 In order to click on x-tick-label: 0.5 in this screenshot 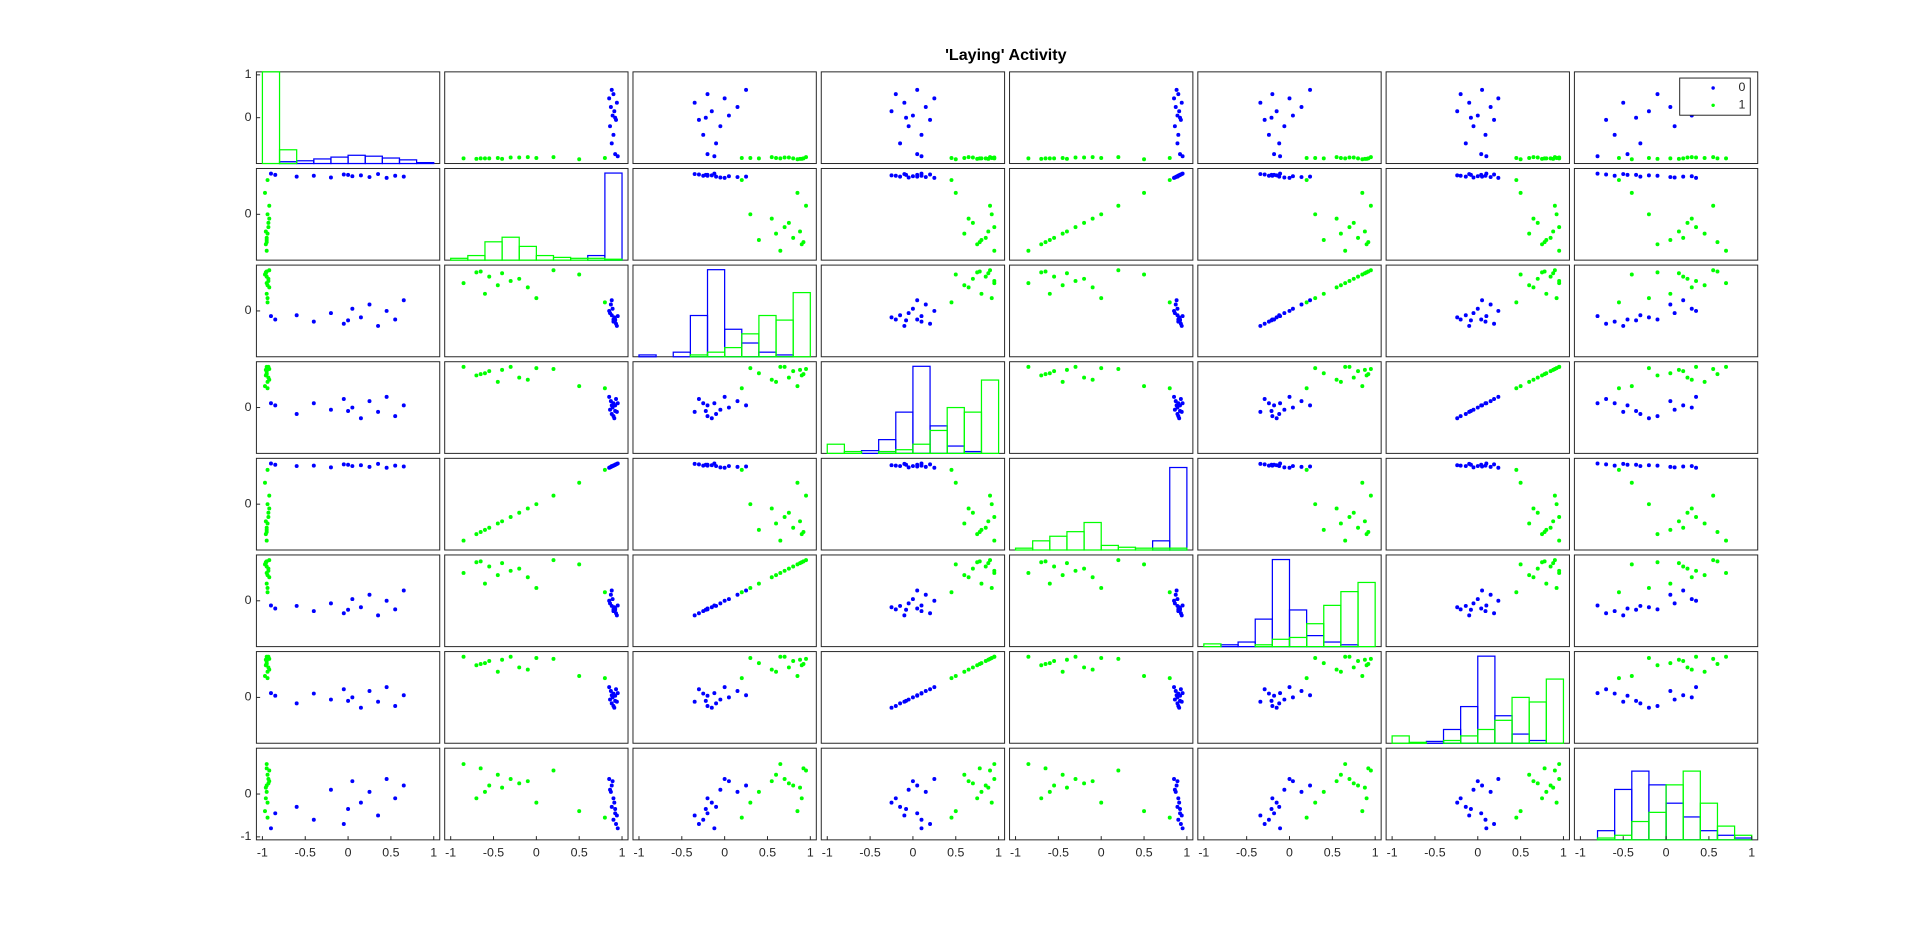, I will do `click(1332, 853)`.